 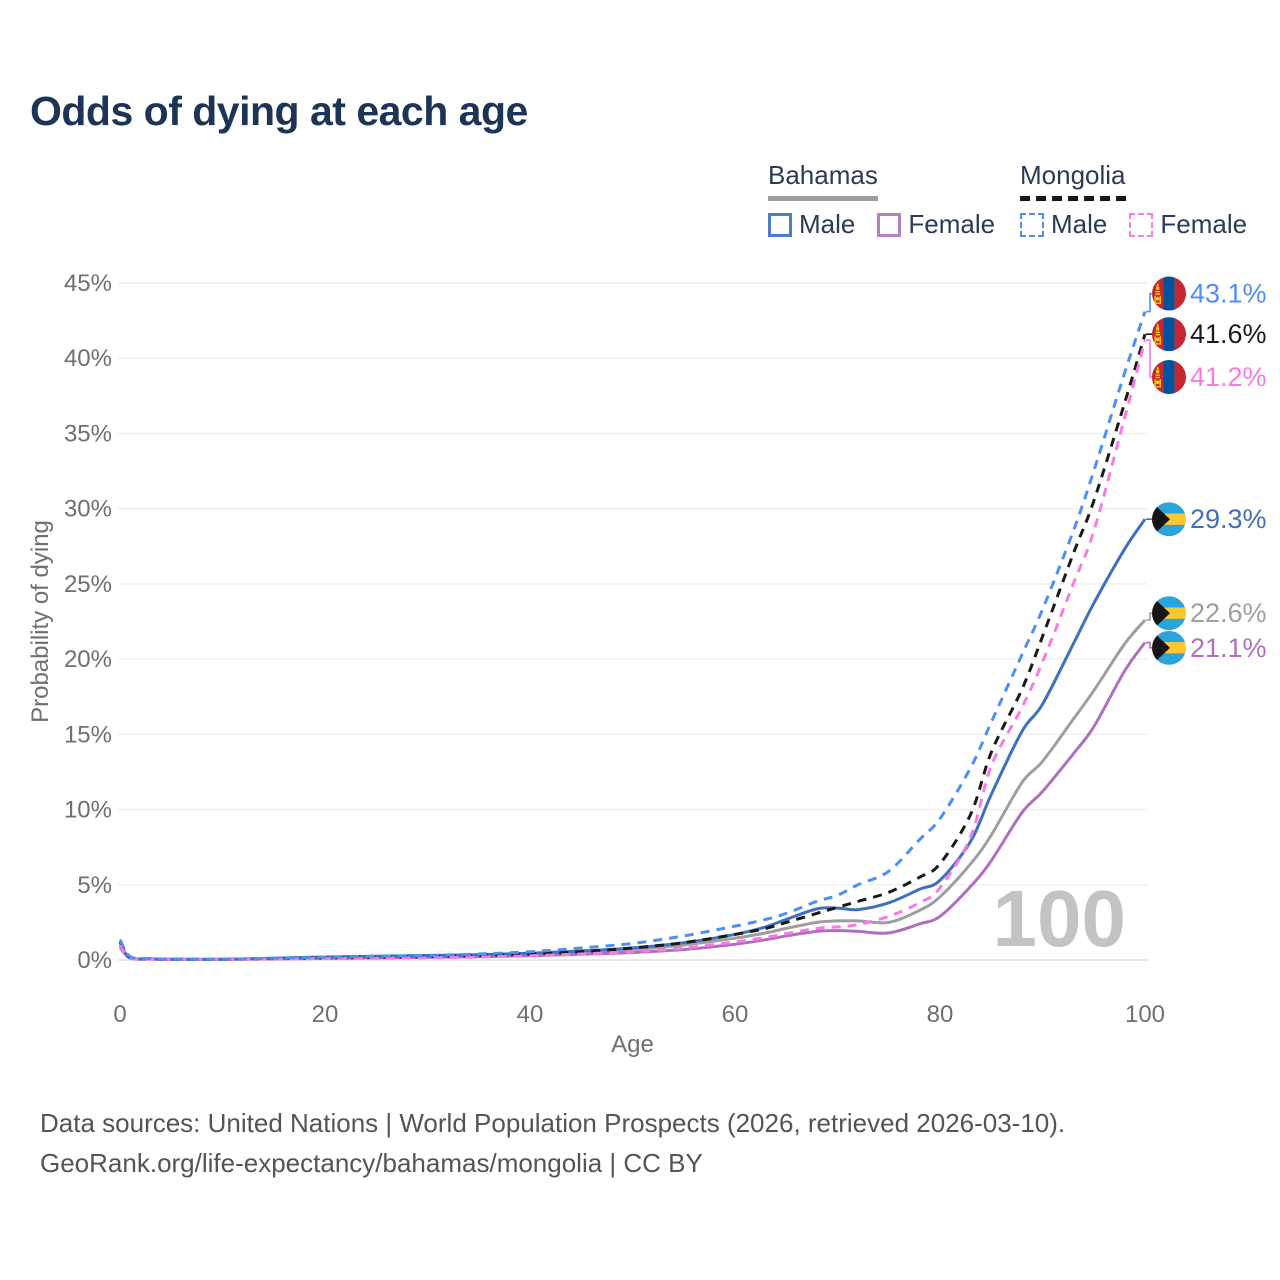 I want to click on y-tick-label-35: 35%, so click(x=88, y=433).